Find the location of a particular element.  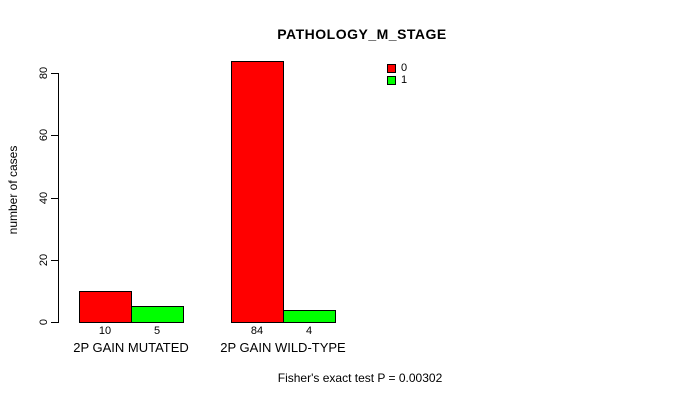

y-tick-label: 60 is located at coordinates (44, 135).